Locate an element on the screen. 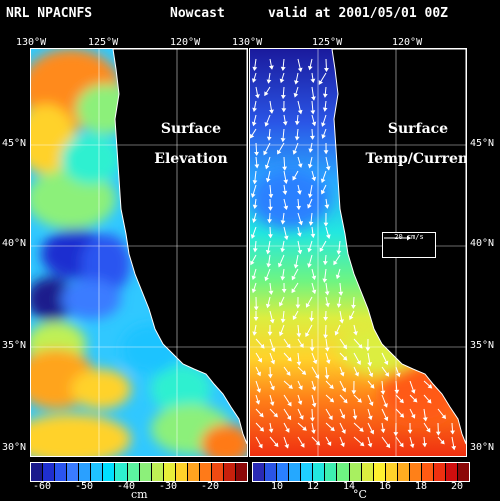 The width and height of the screenshot is (500, 501). valid-time: valid at 2001/05/01 00Z is located at coordinates (358, 13).